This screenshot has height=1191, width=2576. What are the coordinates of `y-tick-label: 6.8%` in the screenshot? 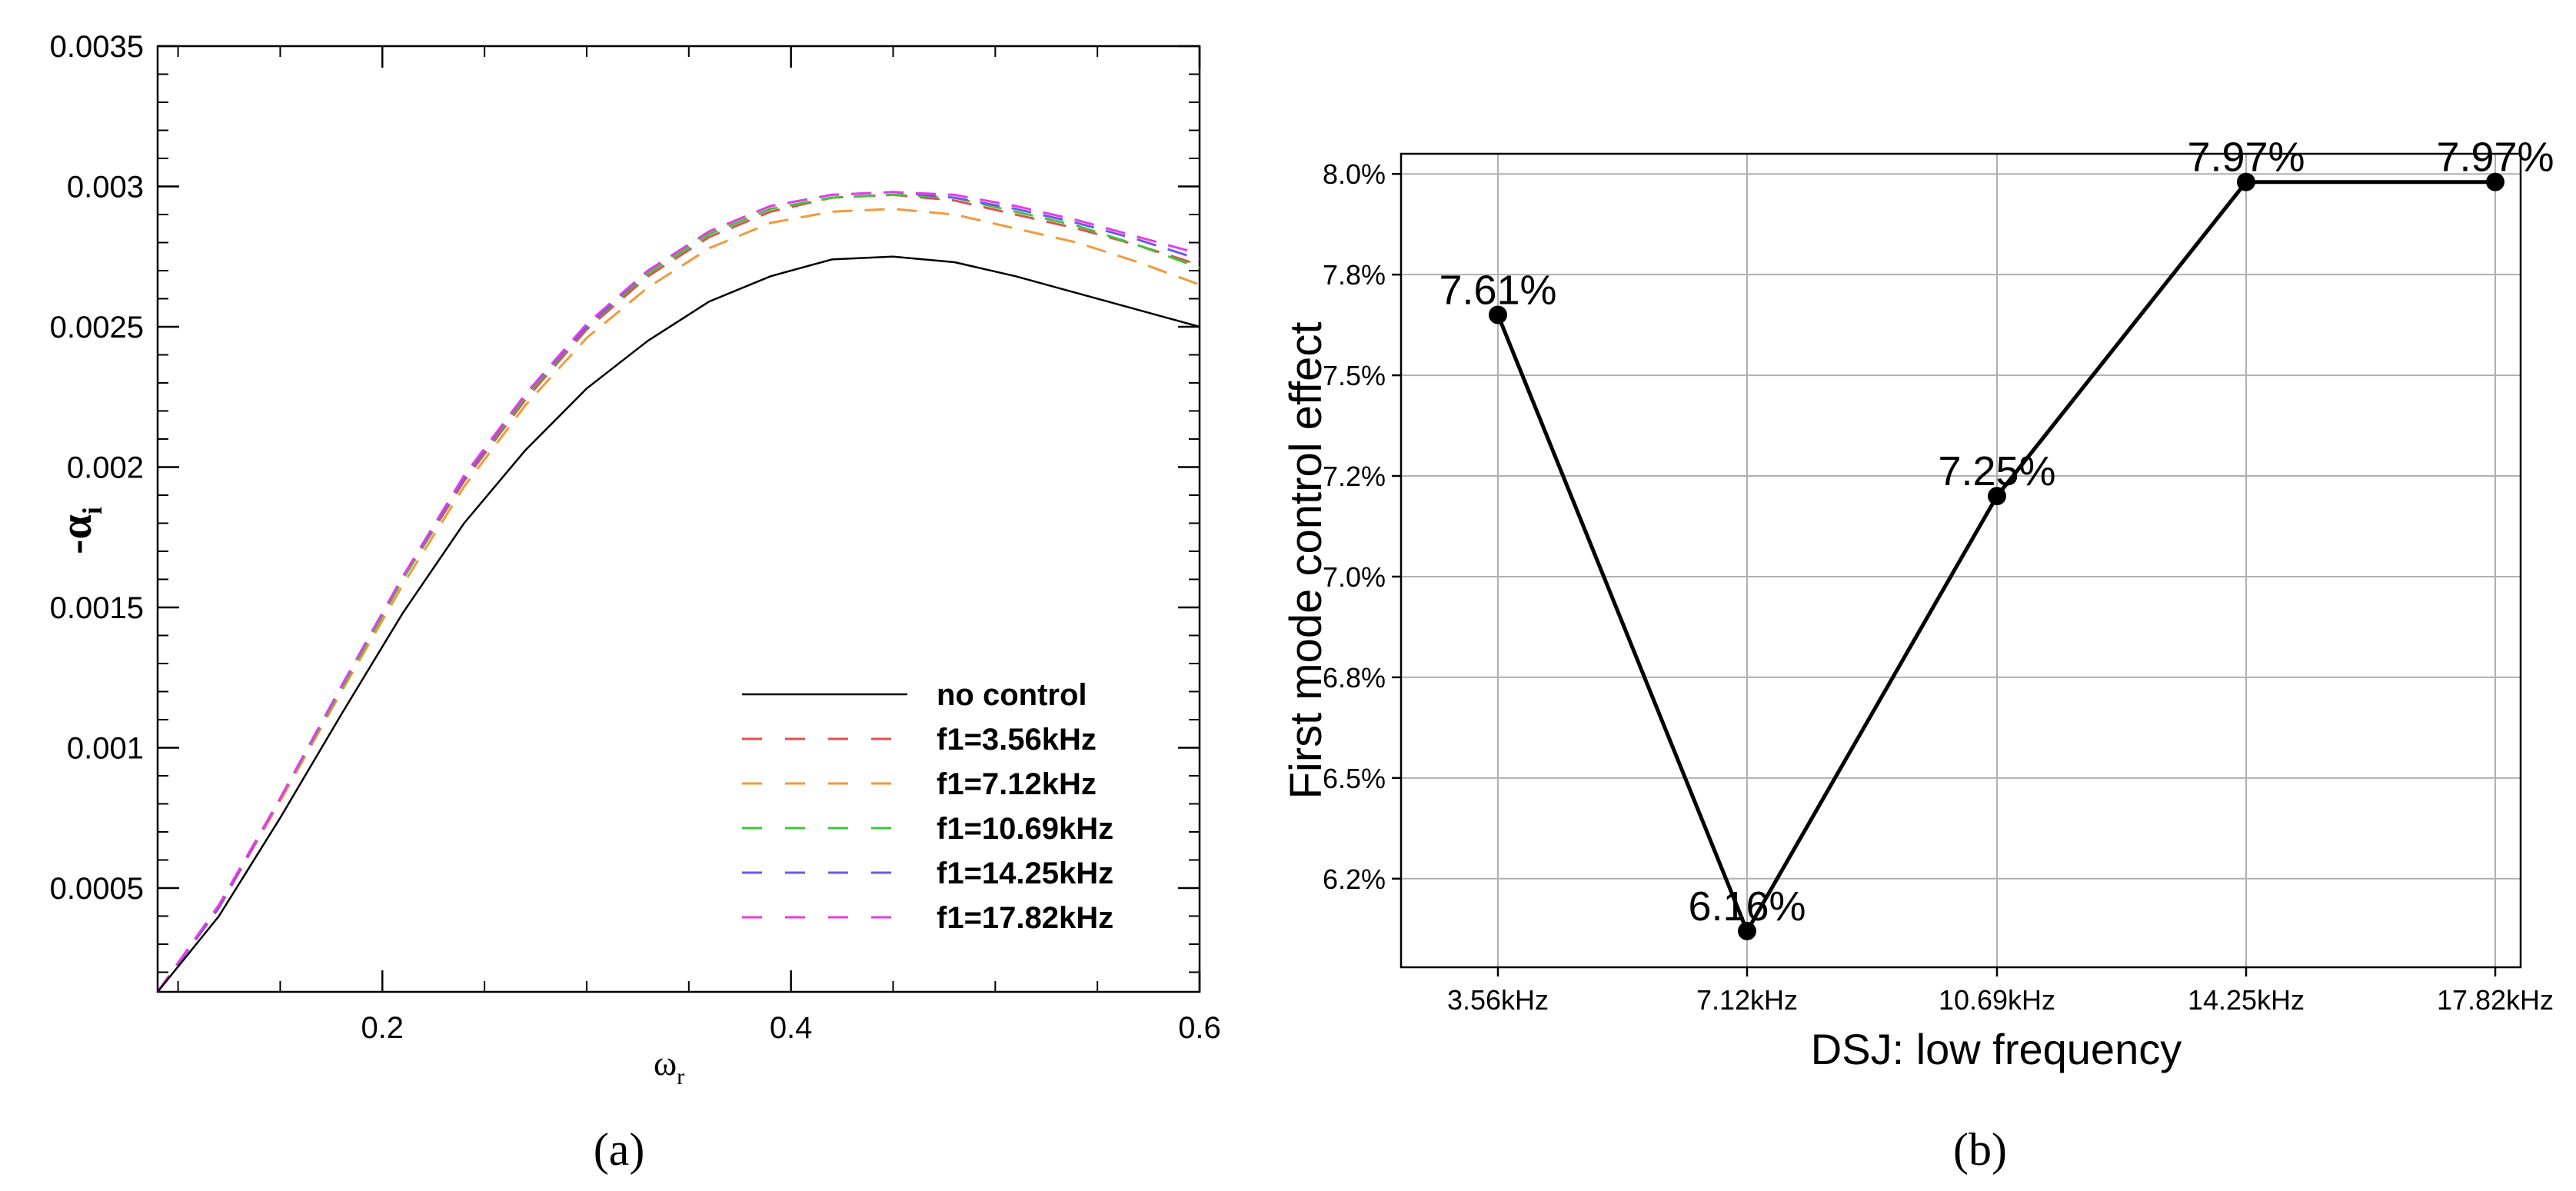 It's located at (1354, 678).